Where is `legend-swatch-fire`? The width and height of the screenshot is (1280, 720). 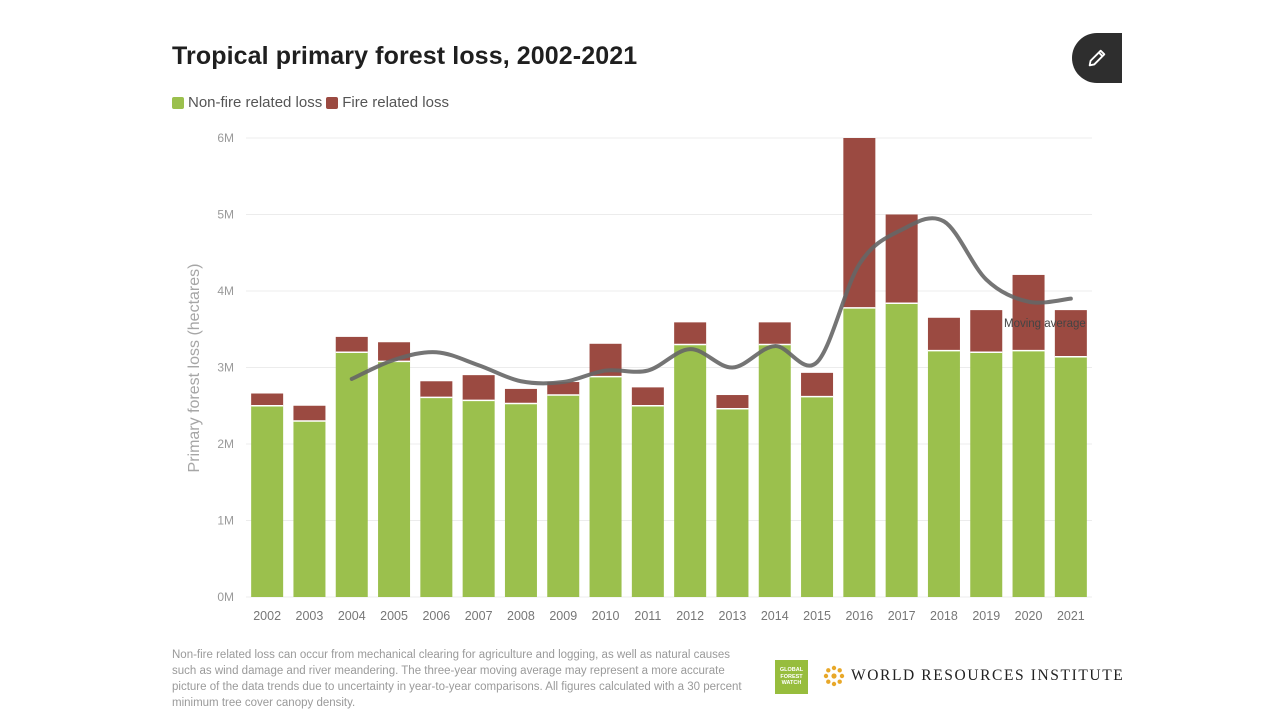 legend-swatch-fire is located at coordinates (332, 102).